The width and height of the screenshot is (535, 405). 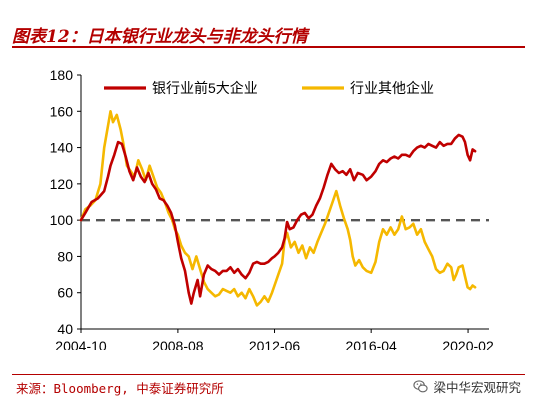 What do you see at coordinates (371, 344) in the screenshot?
I see `x-tick-label: 2016-04` at bounding box center [371, 344].